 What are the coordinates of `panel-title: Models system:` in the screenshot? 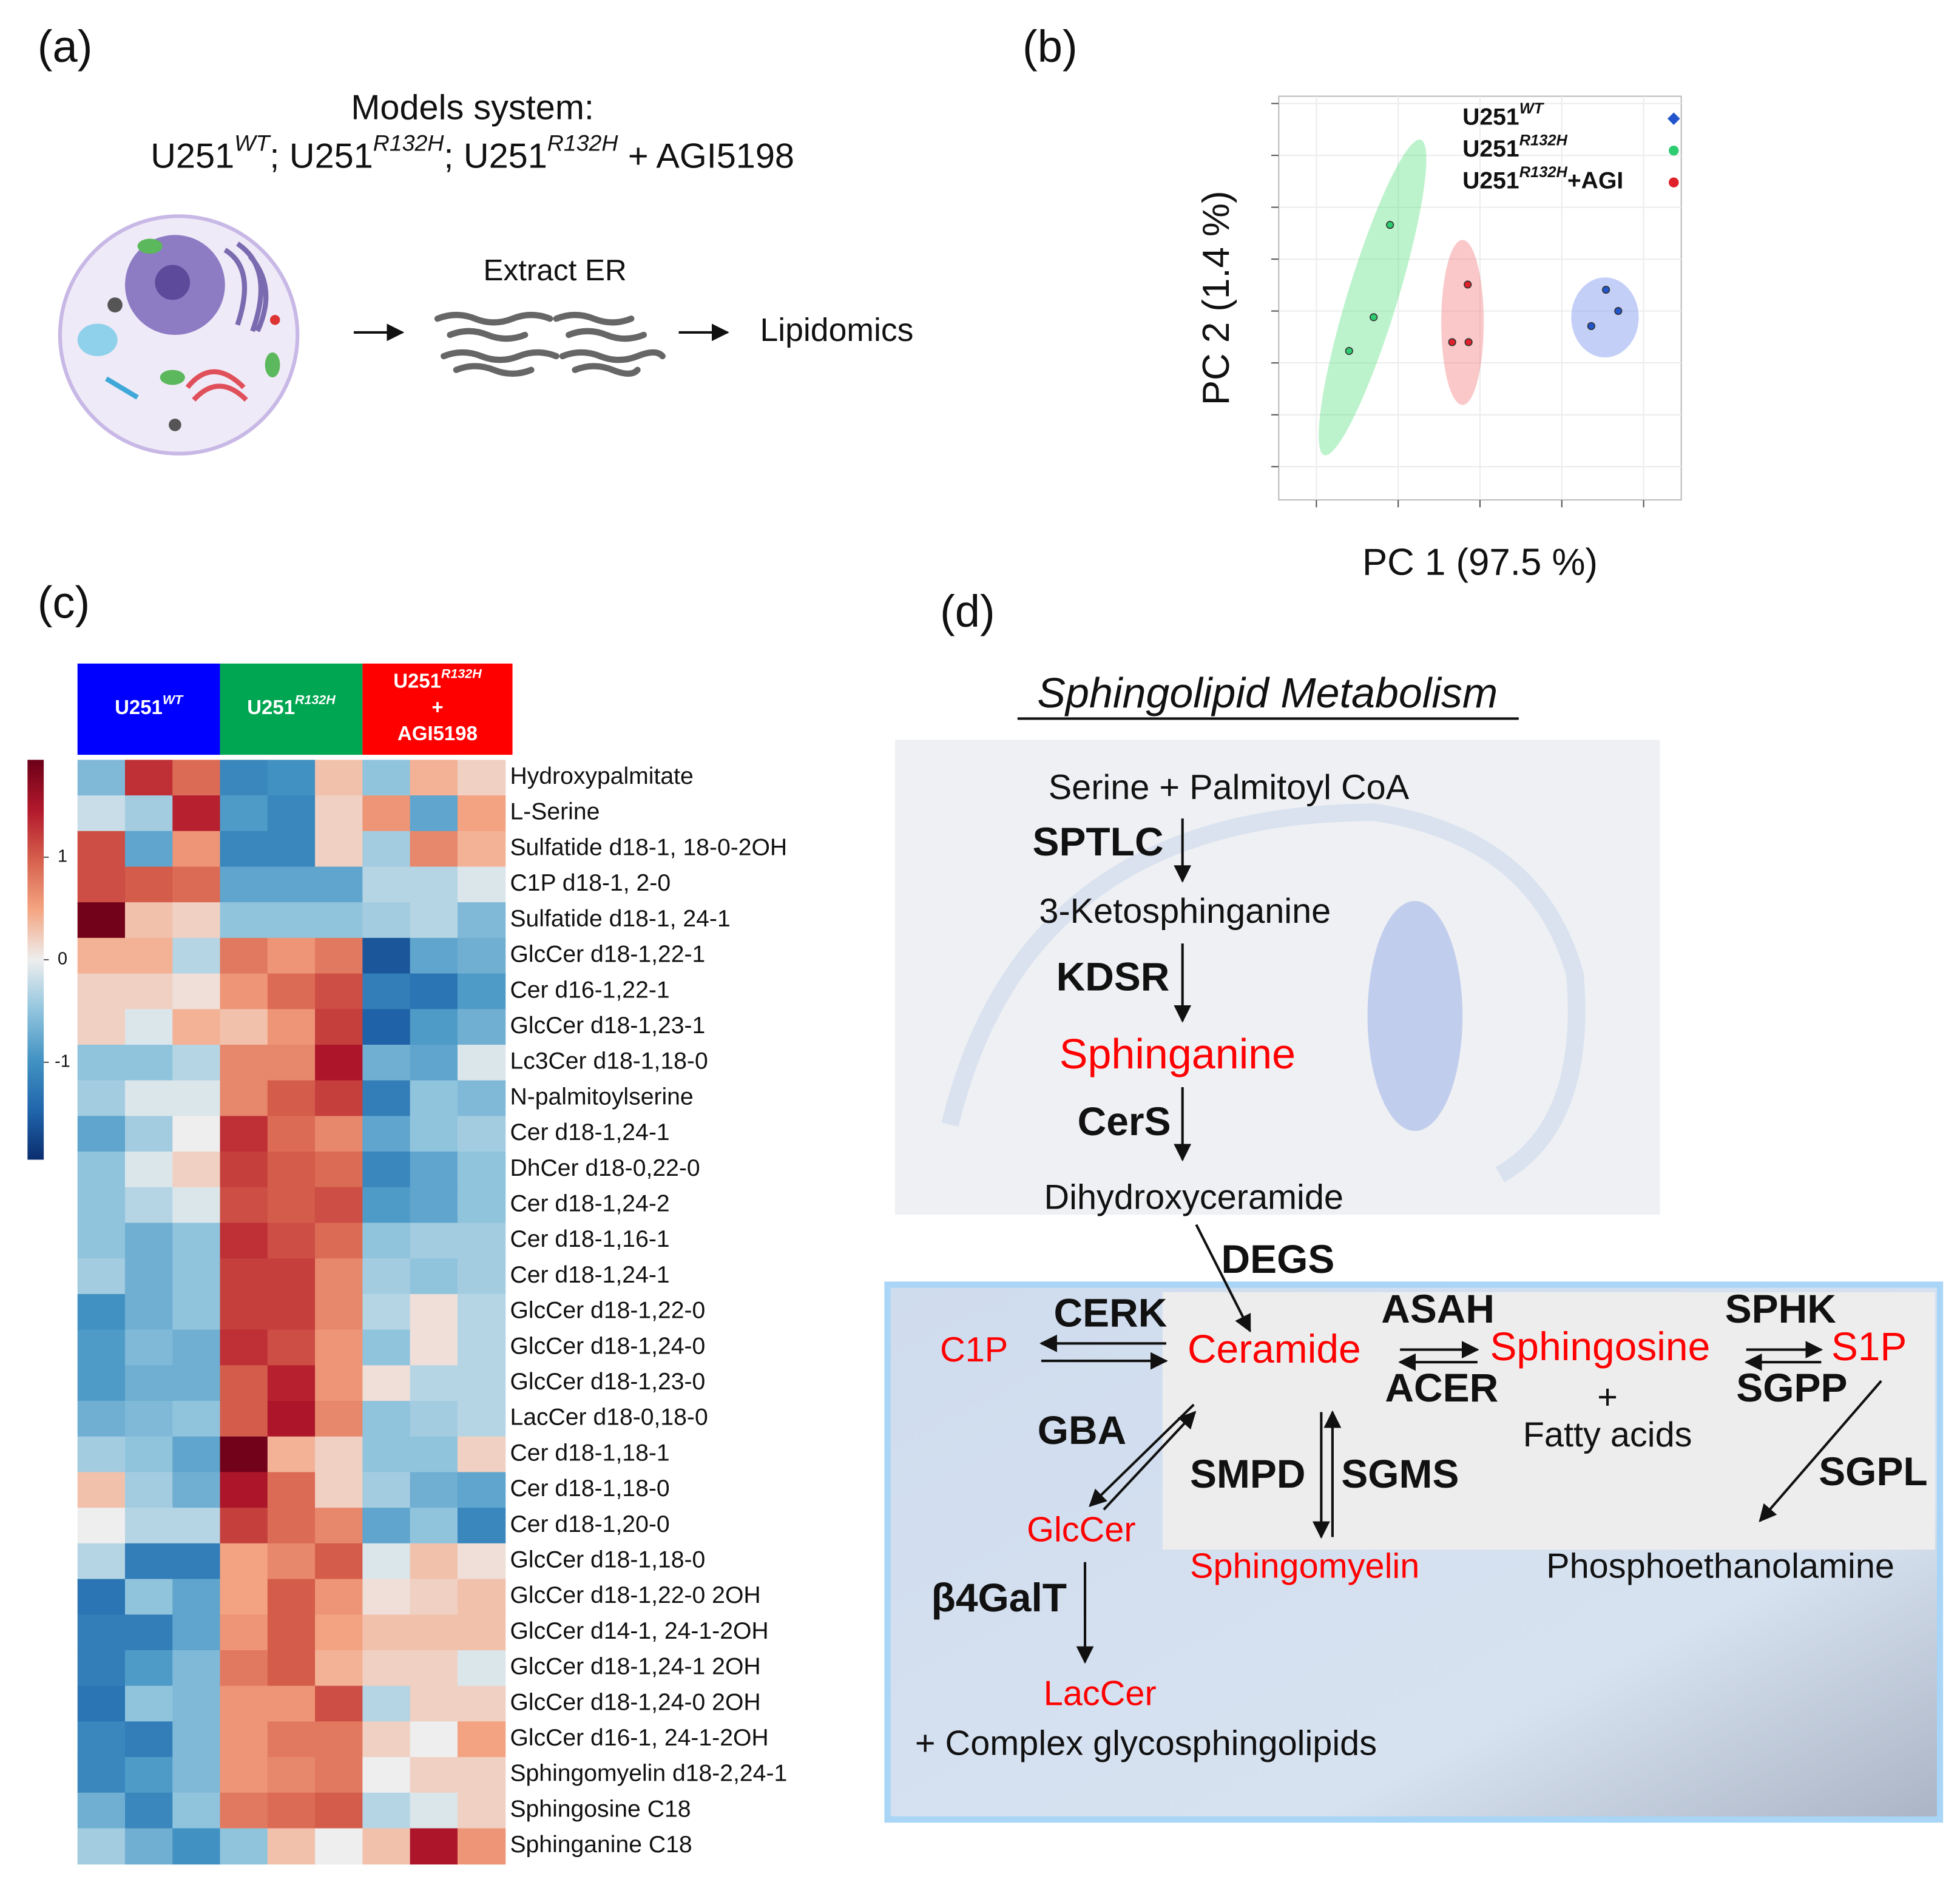 It's located at (473, 107).